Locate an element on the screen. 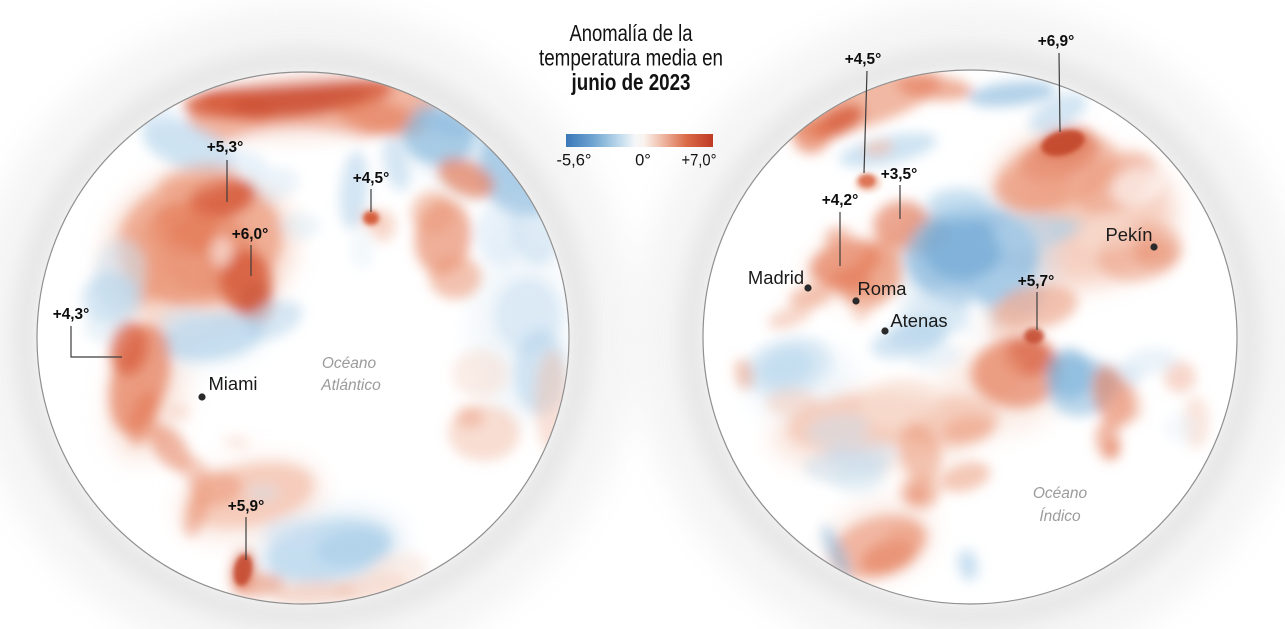 The width and height of the screenshot is (1285, 629). svg-text: Miami is located at coordinates (232, 383).